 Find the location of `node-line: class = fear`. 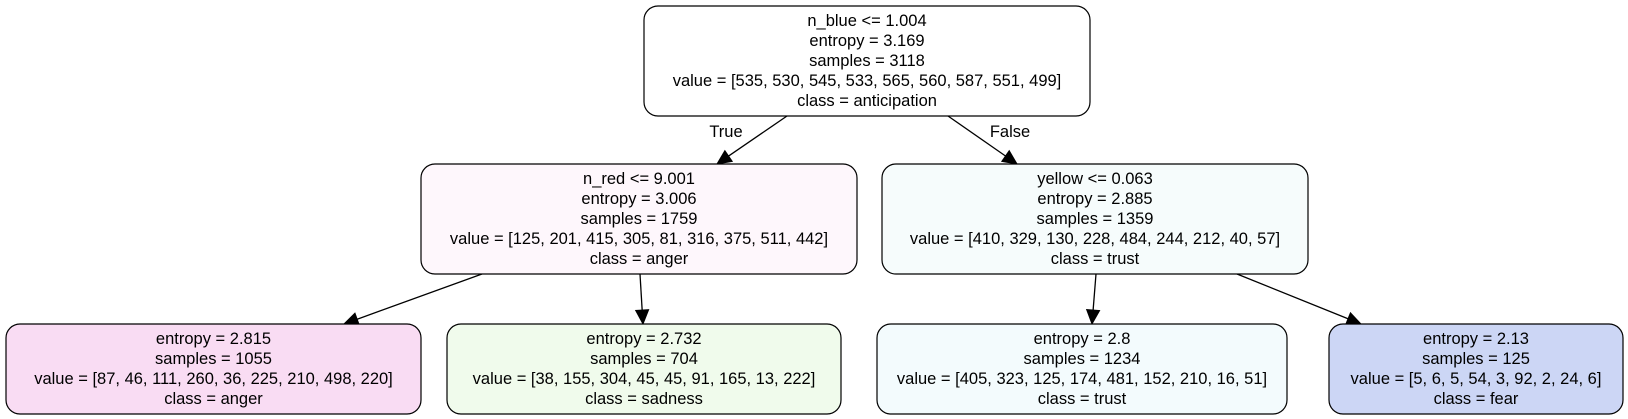

node-line: class = fear is located at coordinates (1476, 399).